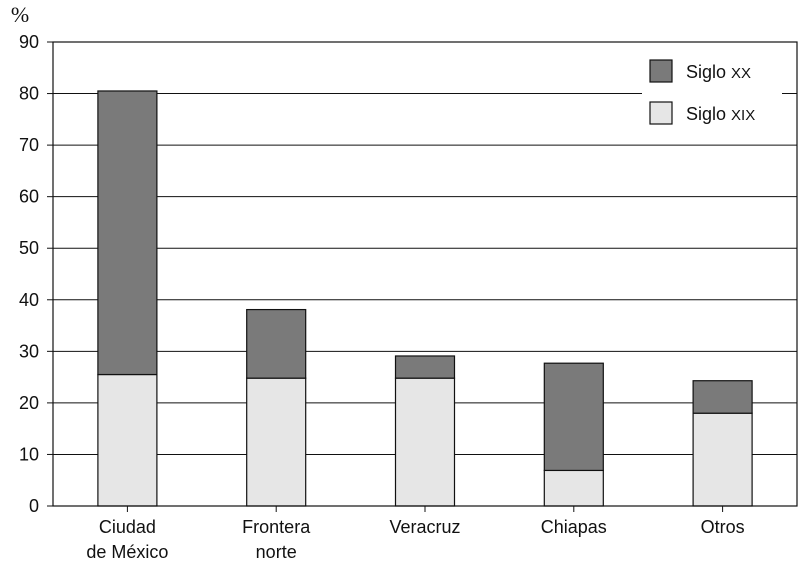 The height and width of the screenshot is (578, 807). I want to click on category-label: norte, so click(276, 552).